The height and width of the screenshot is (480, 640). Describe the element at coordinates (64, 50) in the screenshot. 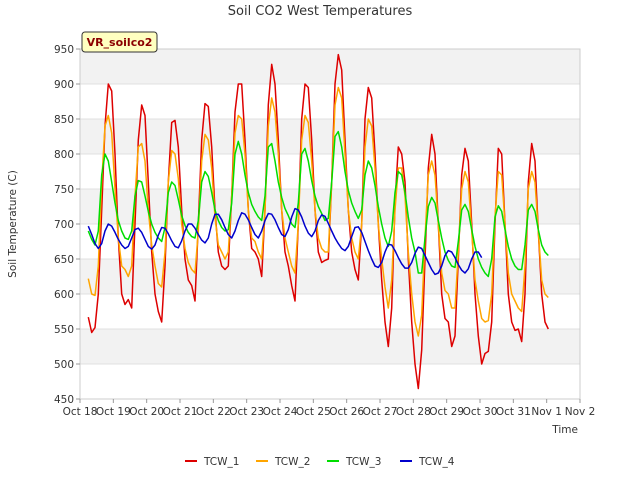

I see `y-tick-label: 950` at that location.